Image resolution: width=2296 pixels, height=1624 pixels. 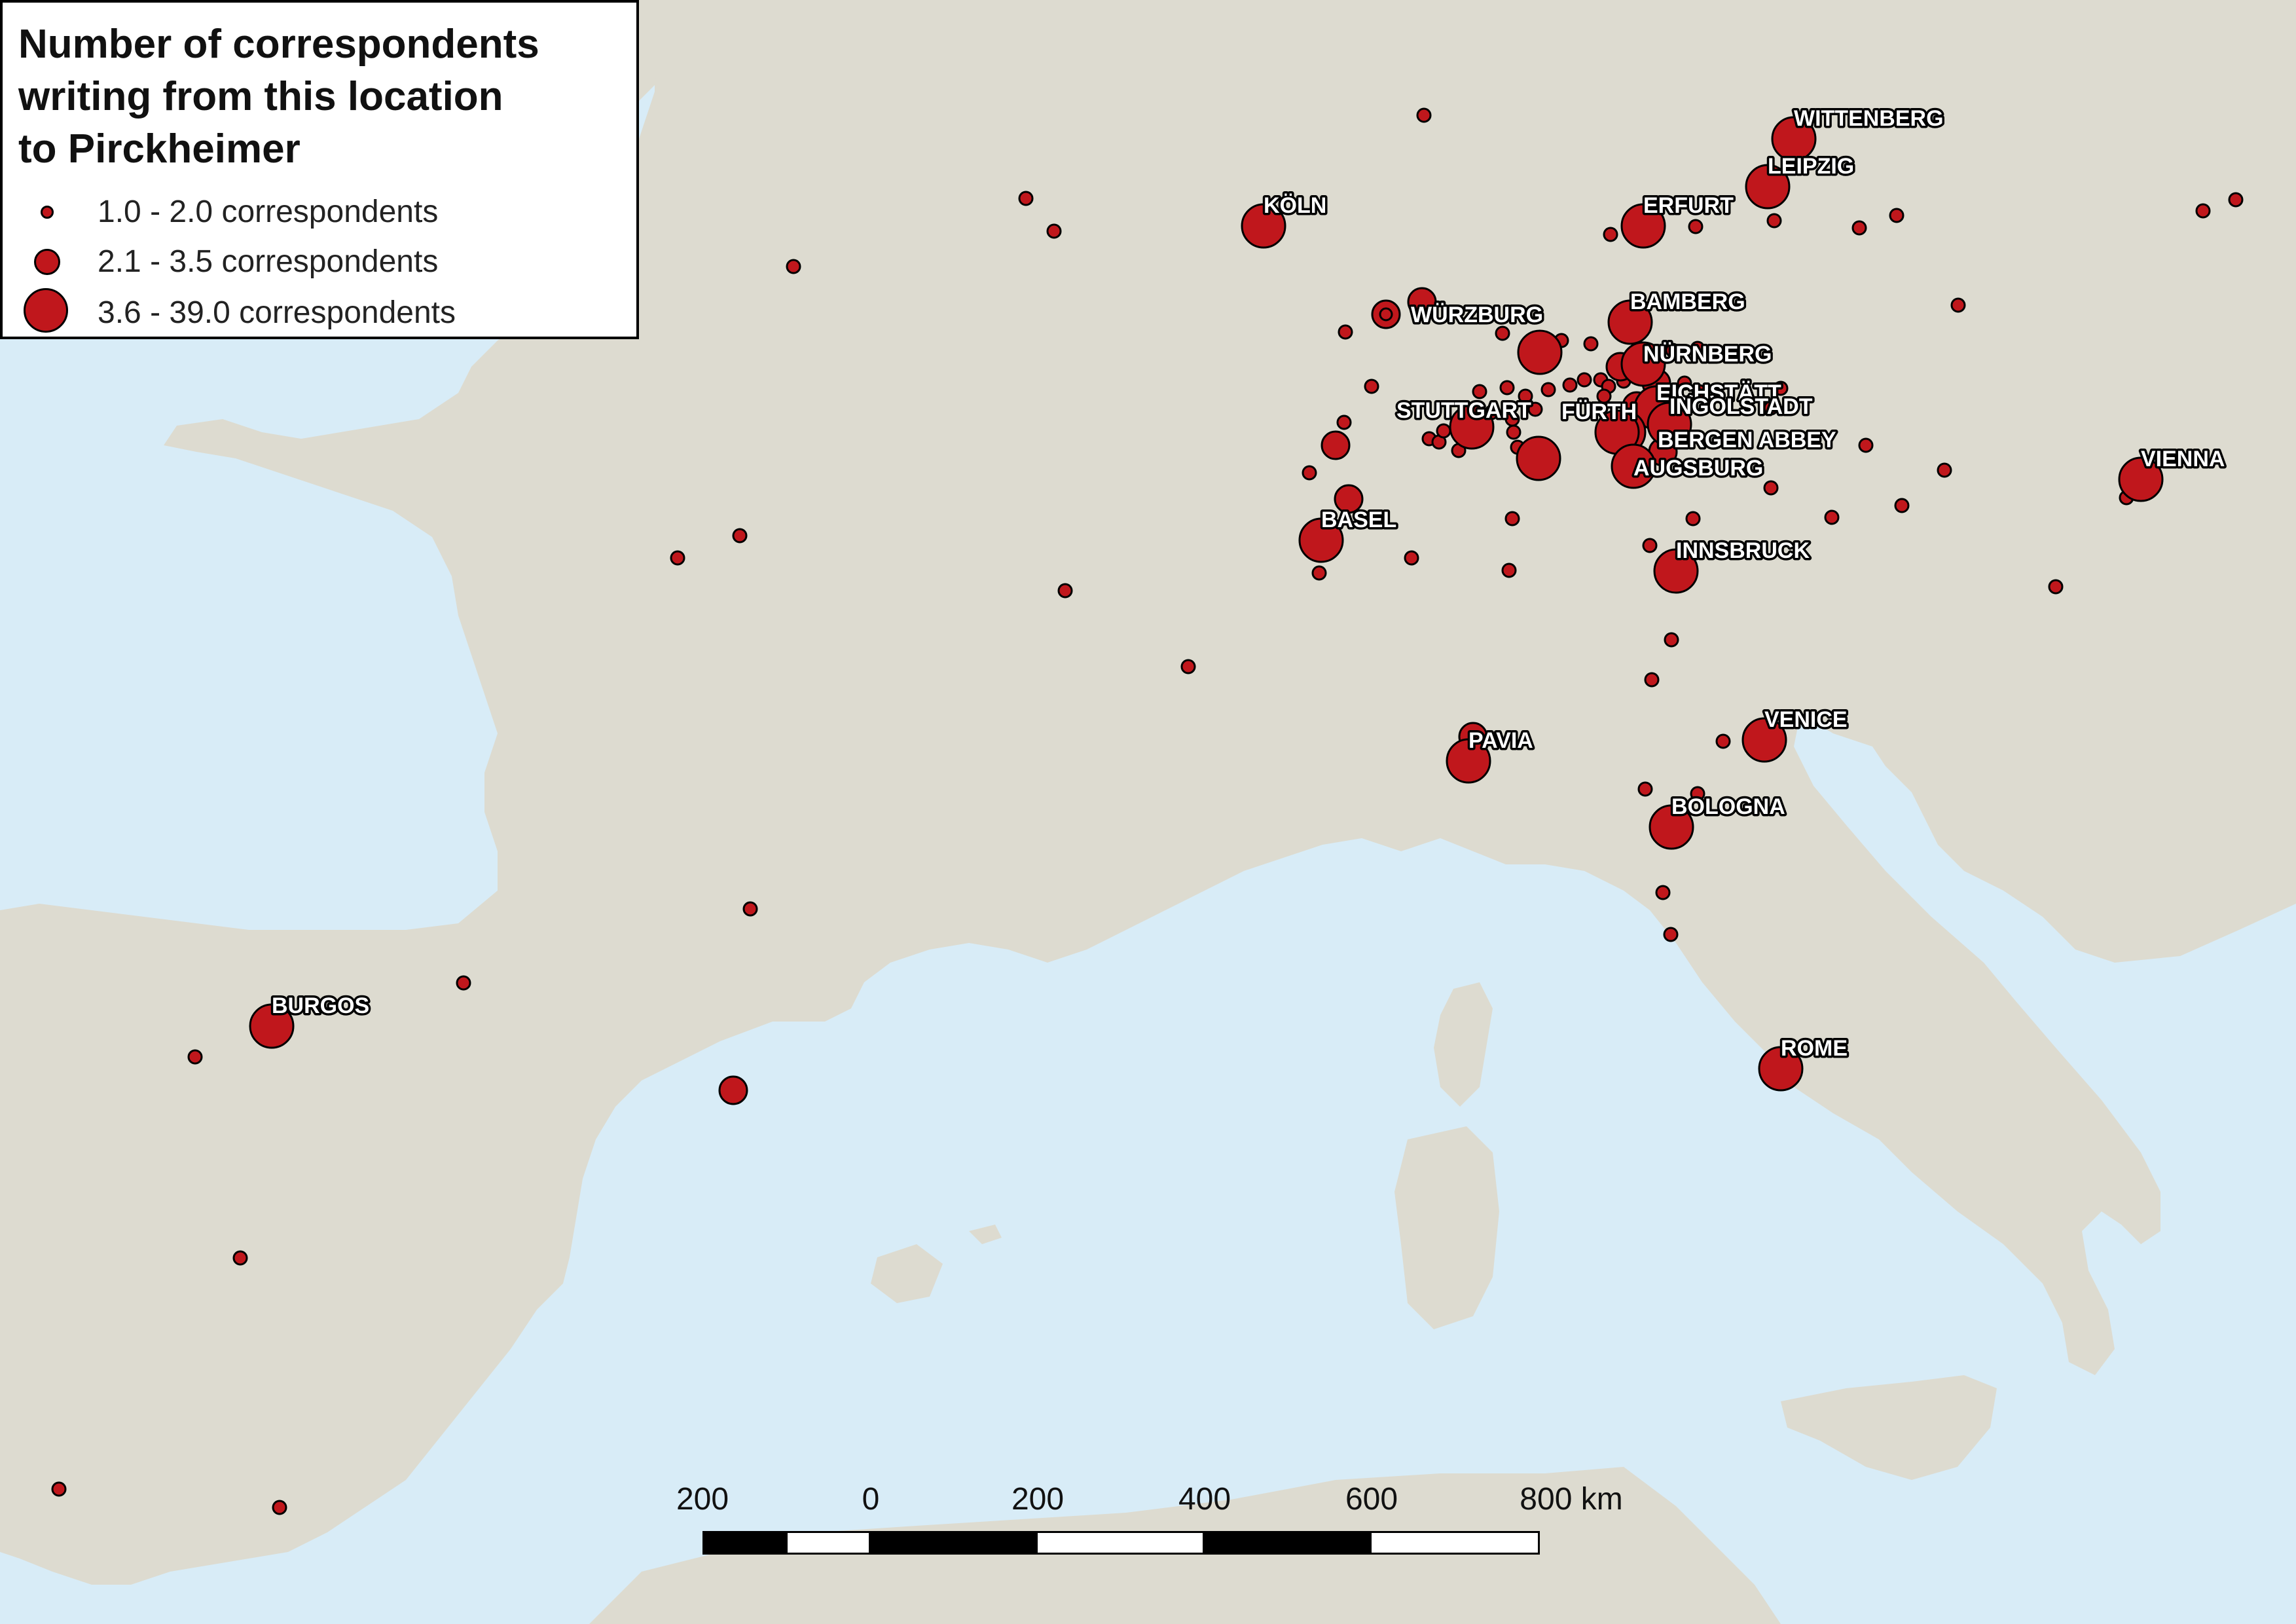 I want to click on scale-segment, so click(x=1120, y=1543).